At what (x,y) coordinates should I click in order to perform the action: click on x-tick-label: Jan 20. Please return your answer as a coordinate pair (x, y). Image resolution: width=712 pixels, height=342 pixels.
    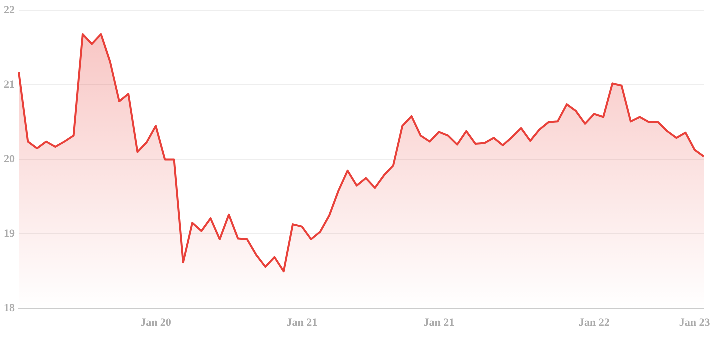
    Looking at the image, I should click on (156, 323).